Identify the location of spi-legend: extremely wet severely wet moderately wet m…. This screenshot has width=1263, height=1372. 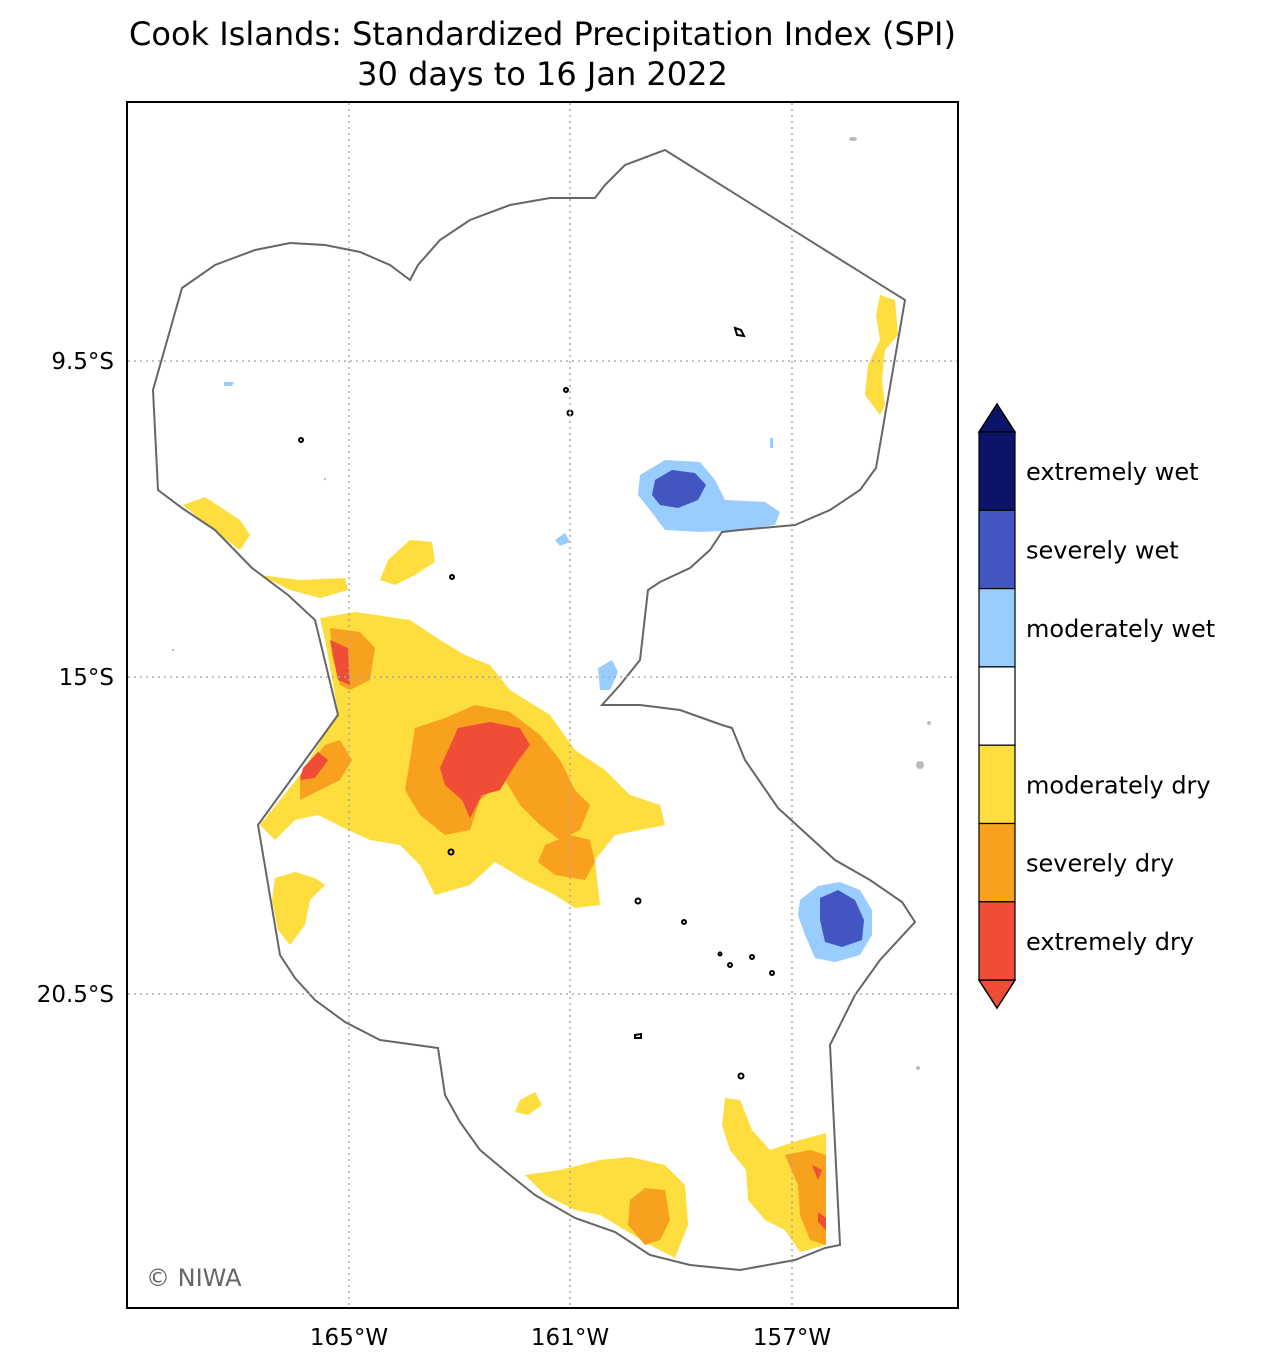
(1096, 706).